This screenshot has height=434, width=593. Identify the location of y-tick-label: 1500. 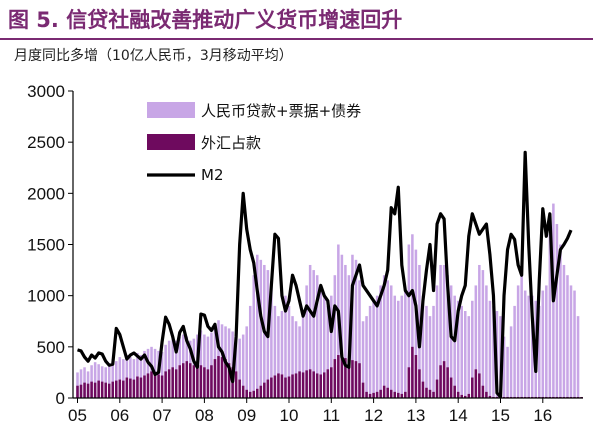
(46, 245).